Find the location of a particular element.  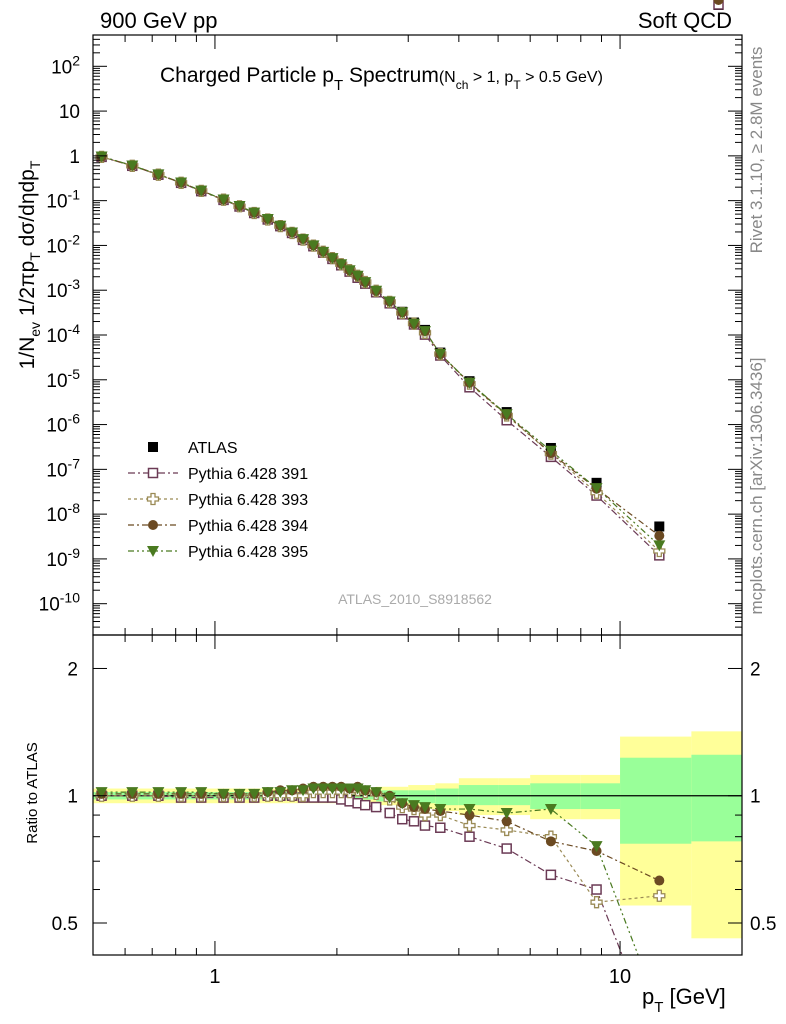

y-tick-label: 10 is located at coordinates (69, 112).